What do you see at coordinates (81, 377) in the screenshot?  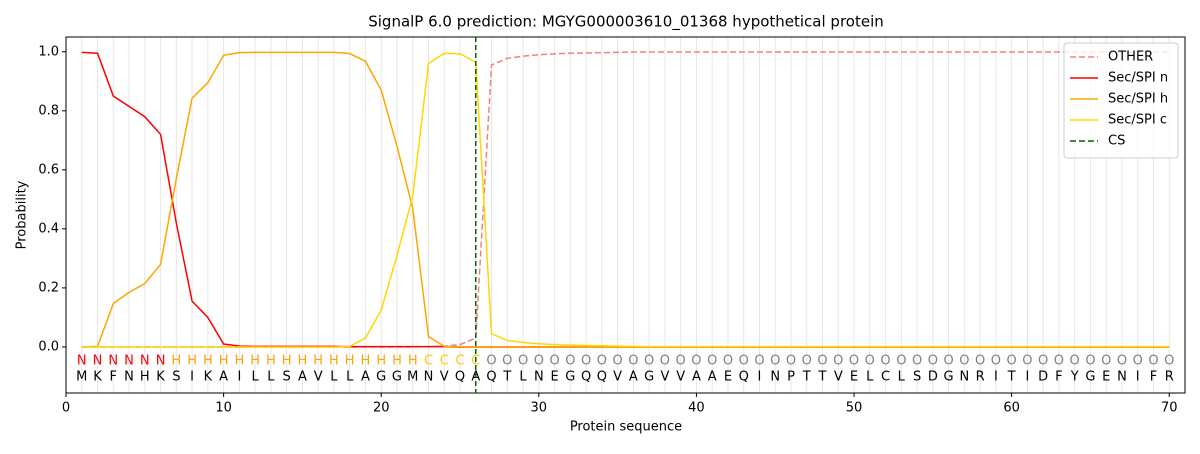 I see `residue: M` at bounding box center [81, 377].